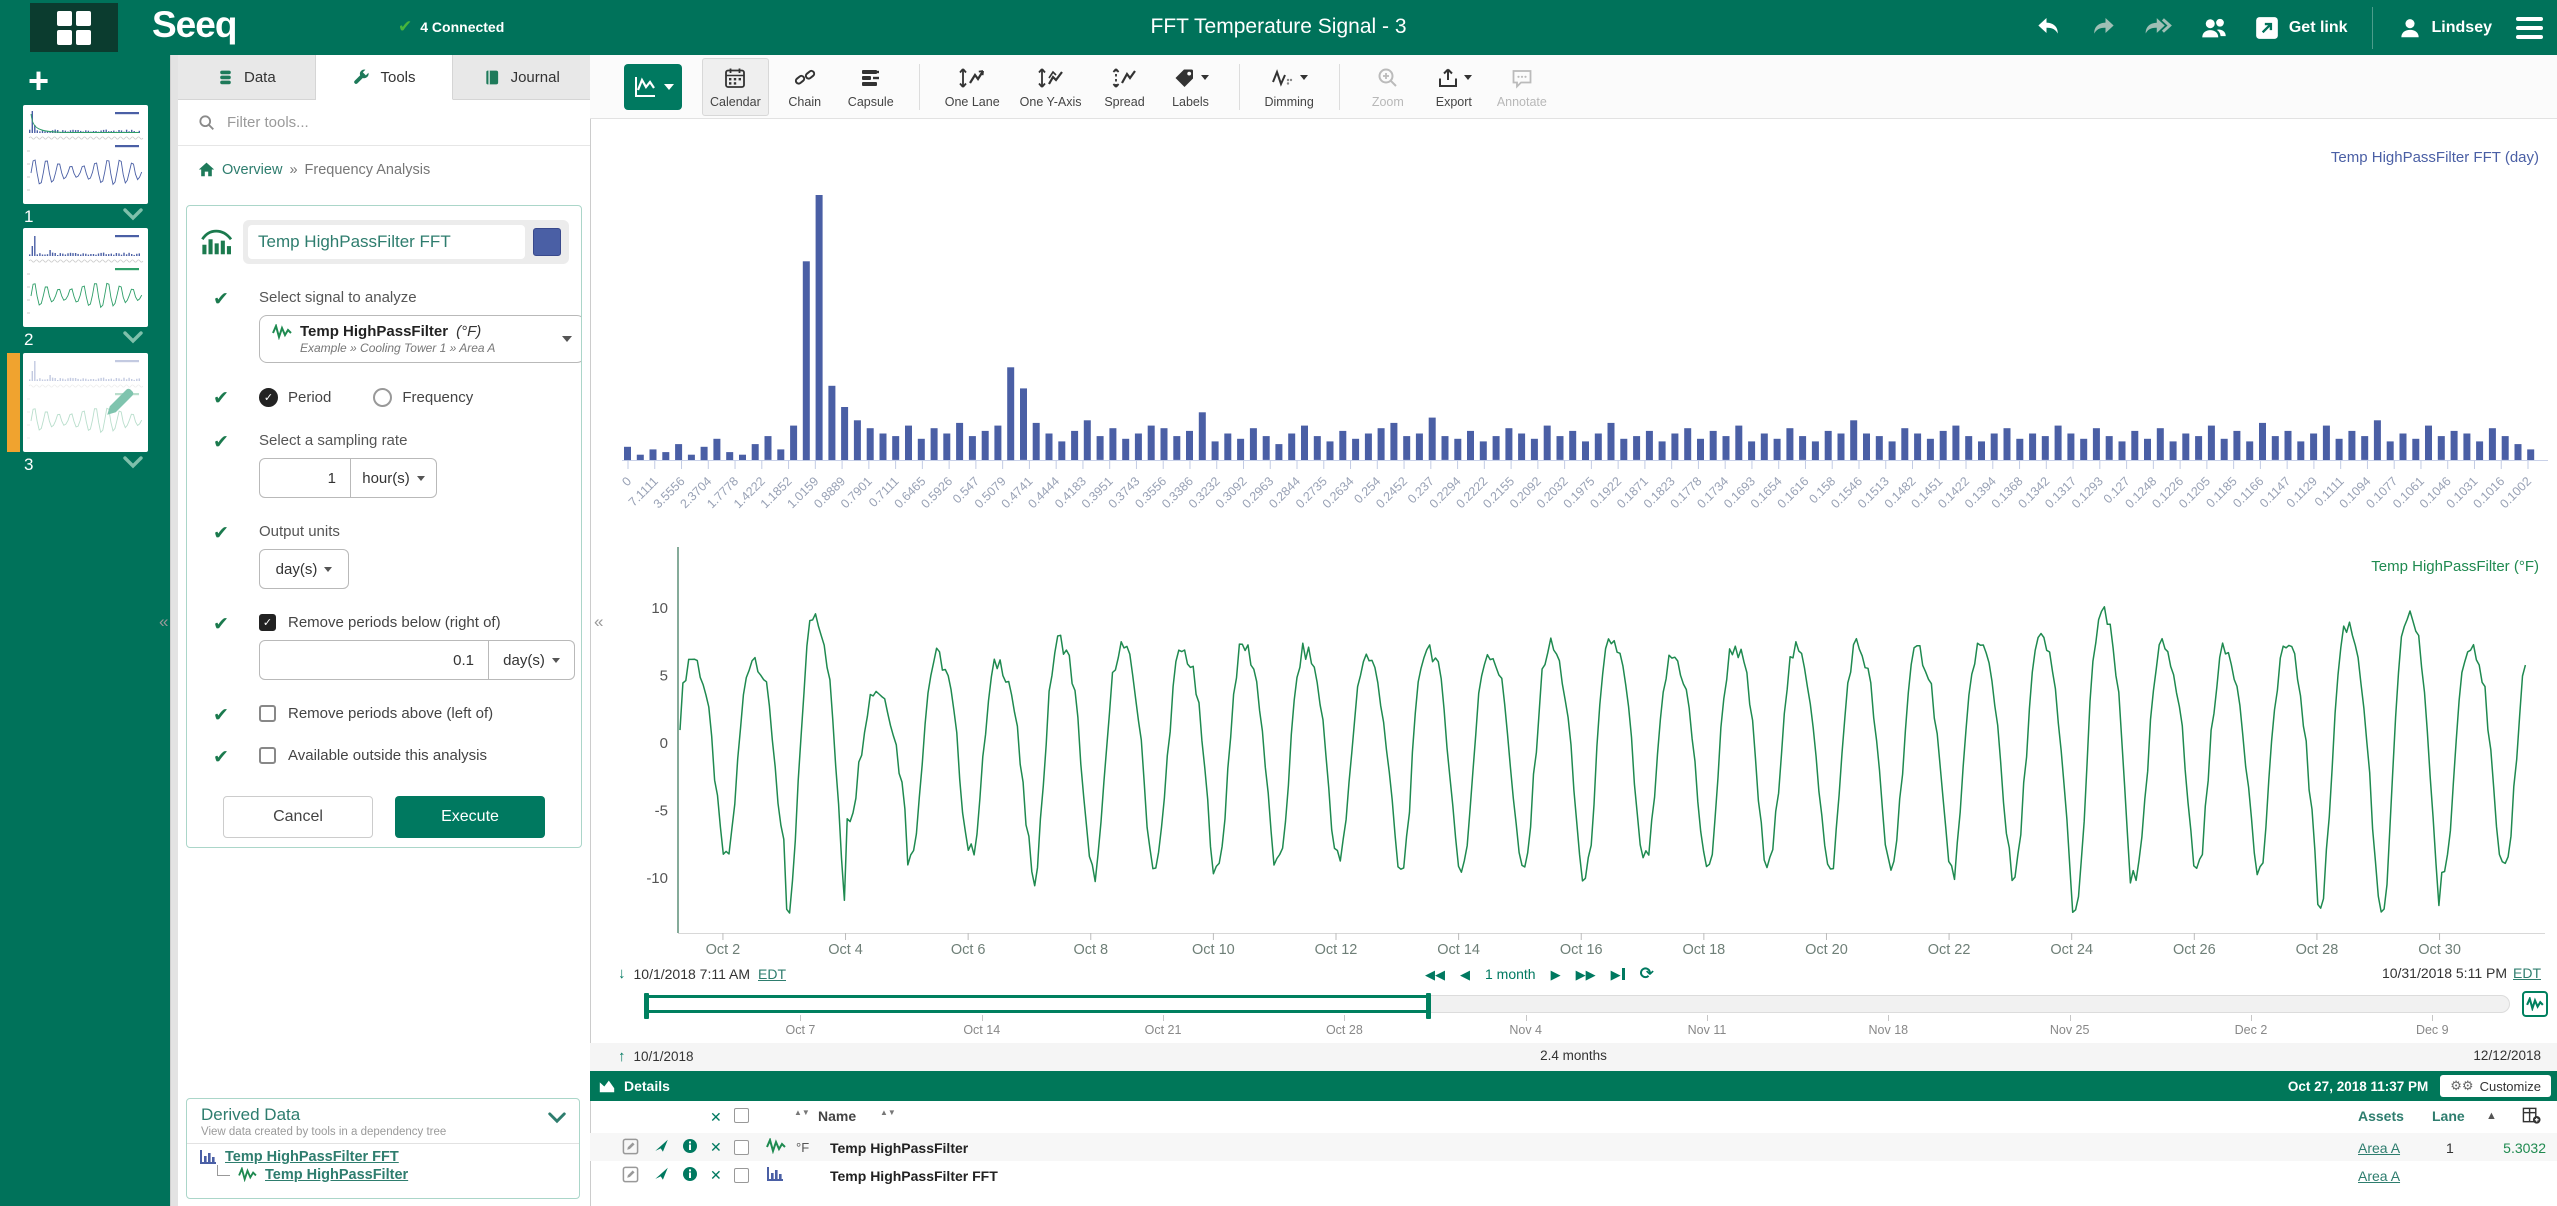 The width and height of the screenshot is (2557, 1206). What do you see at coordinates (1388, 87) in the screenshot?
I see `toolbar-zoom-button-disabled: Zoom` at bounding box center [1388, 87].